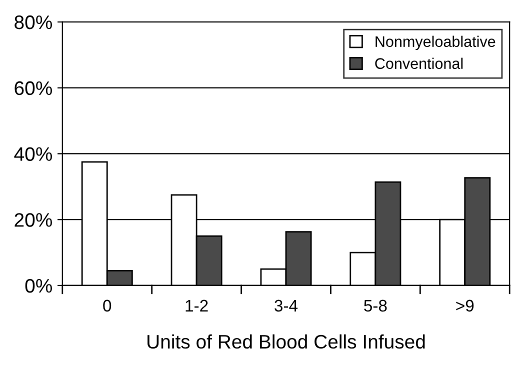  I want to click on y-tick-label: 20%, so click(33, 220).